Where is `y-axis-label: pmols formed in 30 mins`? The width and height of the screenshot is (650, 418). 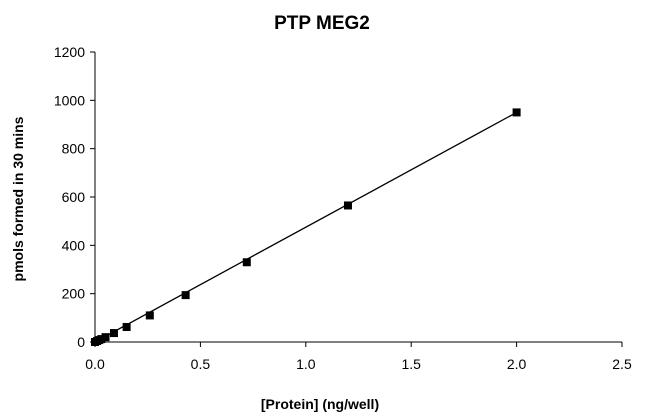
y-axis-label: pmols formed in 30 mins is located at coordinates (18, 198).